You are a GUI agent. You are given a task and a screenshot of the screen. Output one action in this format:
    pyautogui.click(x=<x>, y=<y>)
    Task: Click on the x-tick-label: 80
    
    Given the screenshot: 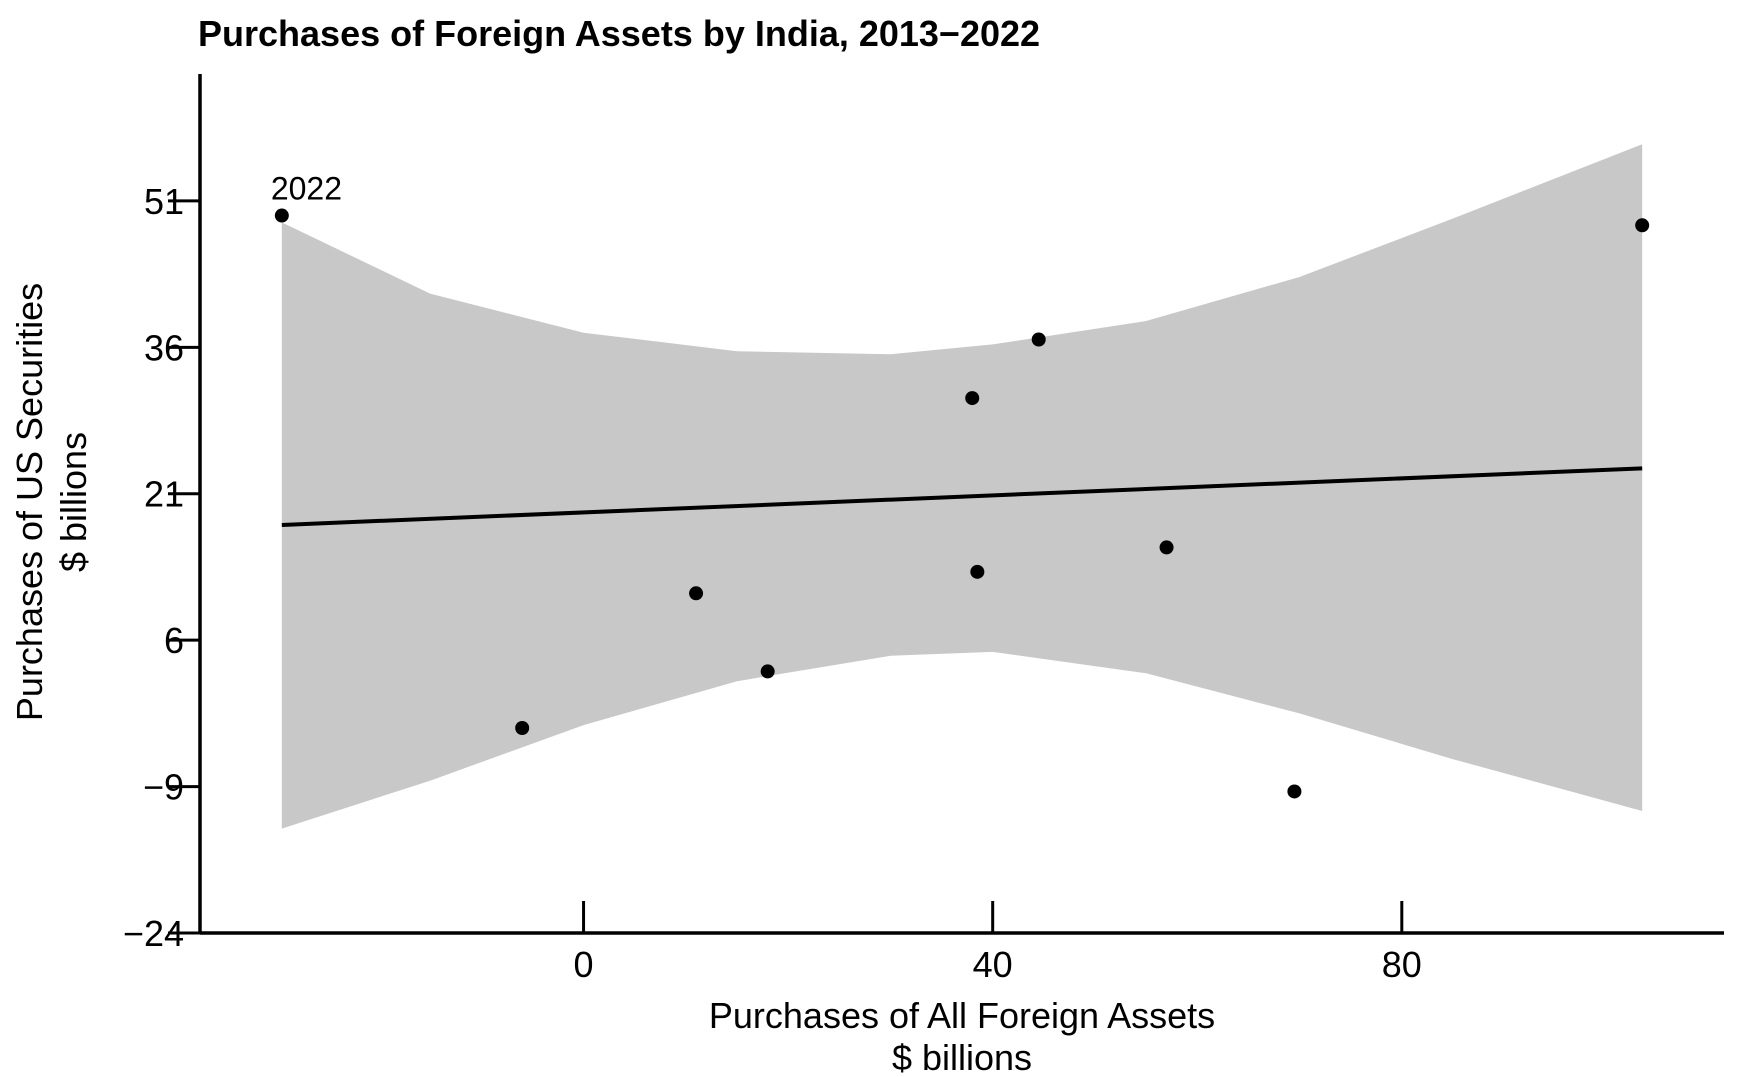 What is the action you would take?
    pyautogui.click(x=1402, y=964)
    